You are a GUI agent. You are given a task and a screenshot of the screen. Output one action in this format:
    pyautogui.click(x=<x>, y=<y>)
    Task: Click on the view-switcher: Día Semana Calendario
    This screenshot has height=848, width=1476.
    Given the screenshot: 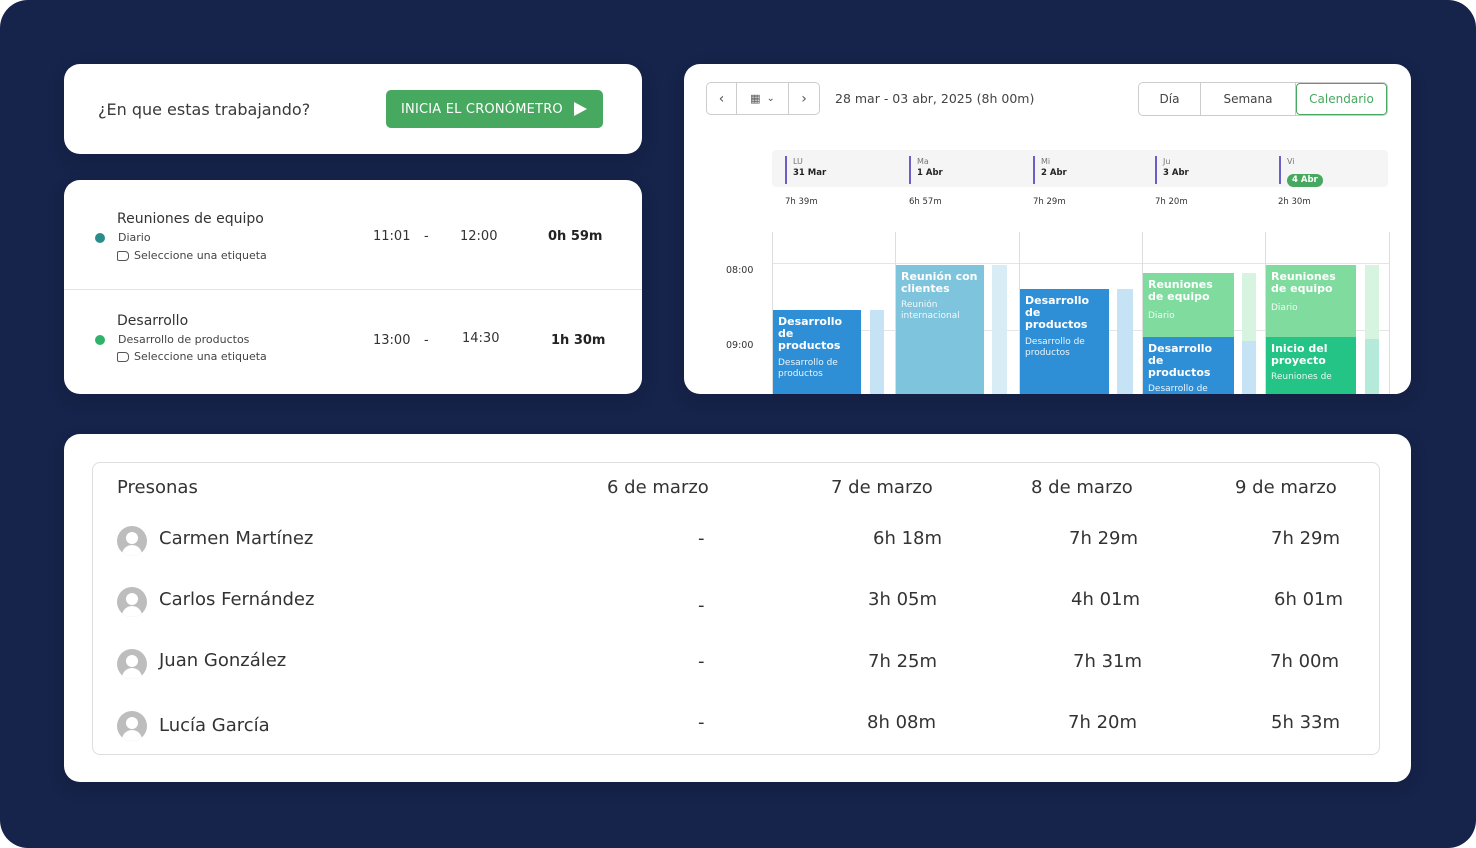 What is the action you would take?
    pyautogui.click(x=1263, y=99)
    